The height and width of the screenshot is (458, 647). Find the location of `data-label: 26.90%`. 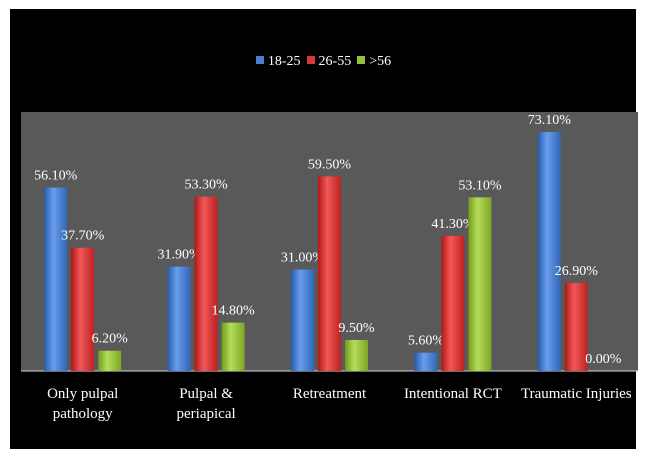

data-label: 26.90% is located at coordinates (577, 271).